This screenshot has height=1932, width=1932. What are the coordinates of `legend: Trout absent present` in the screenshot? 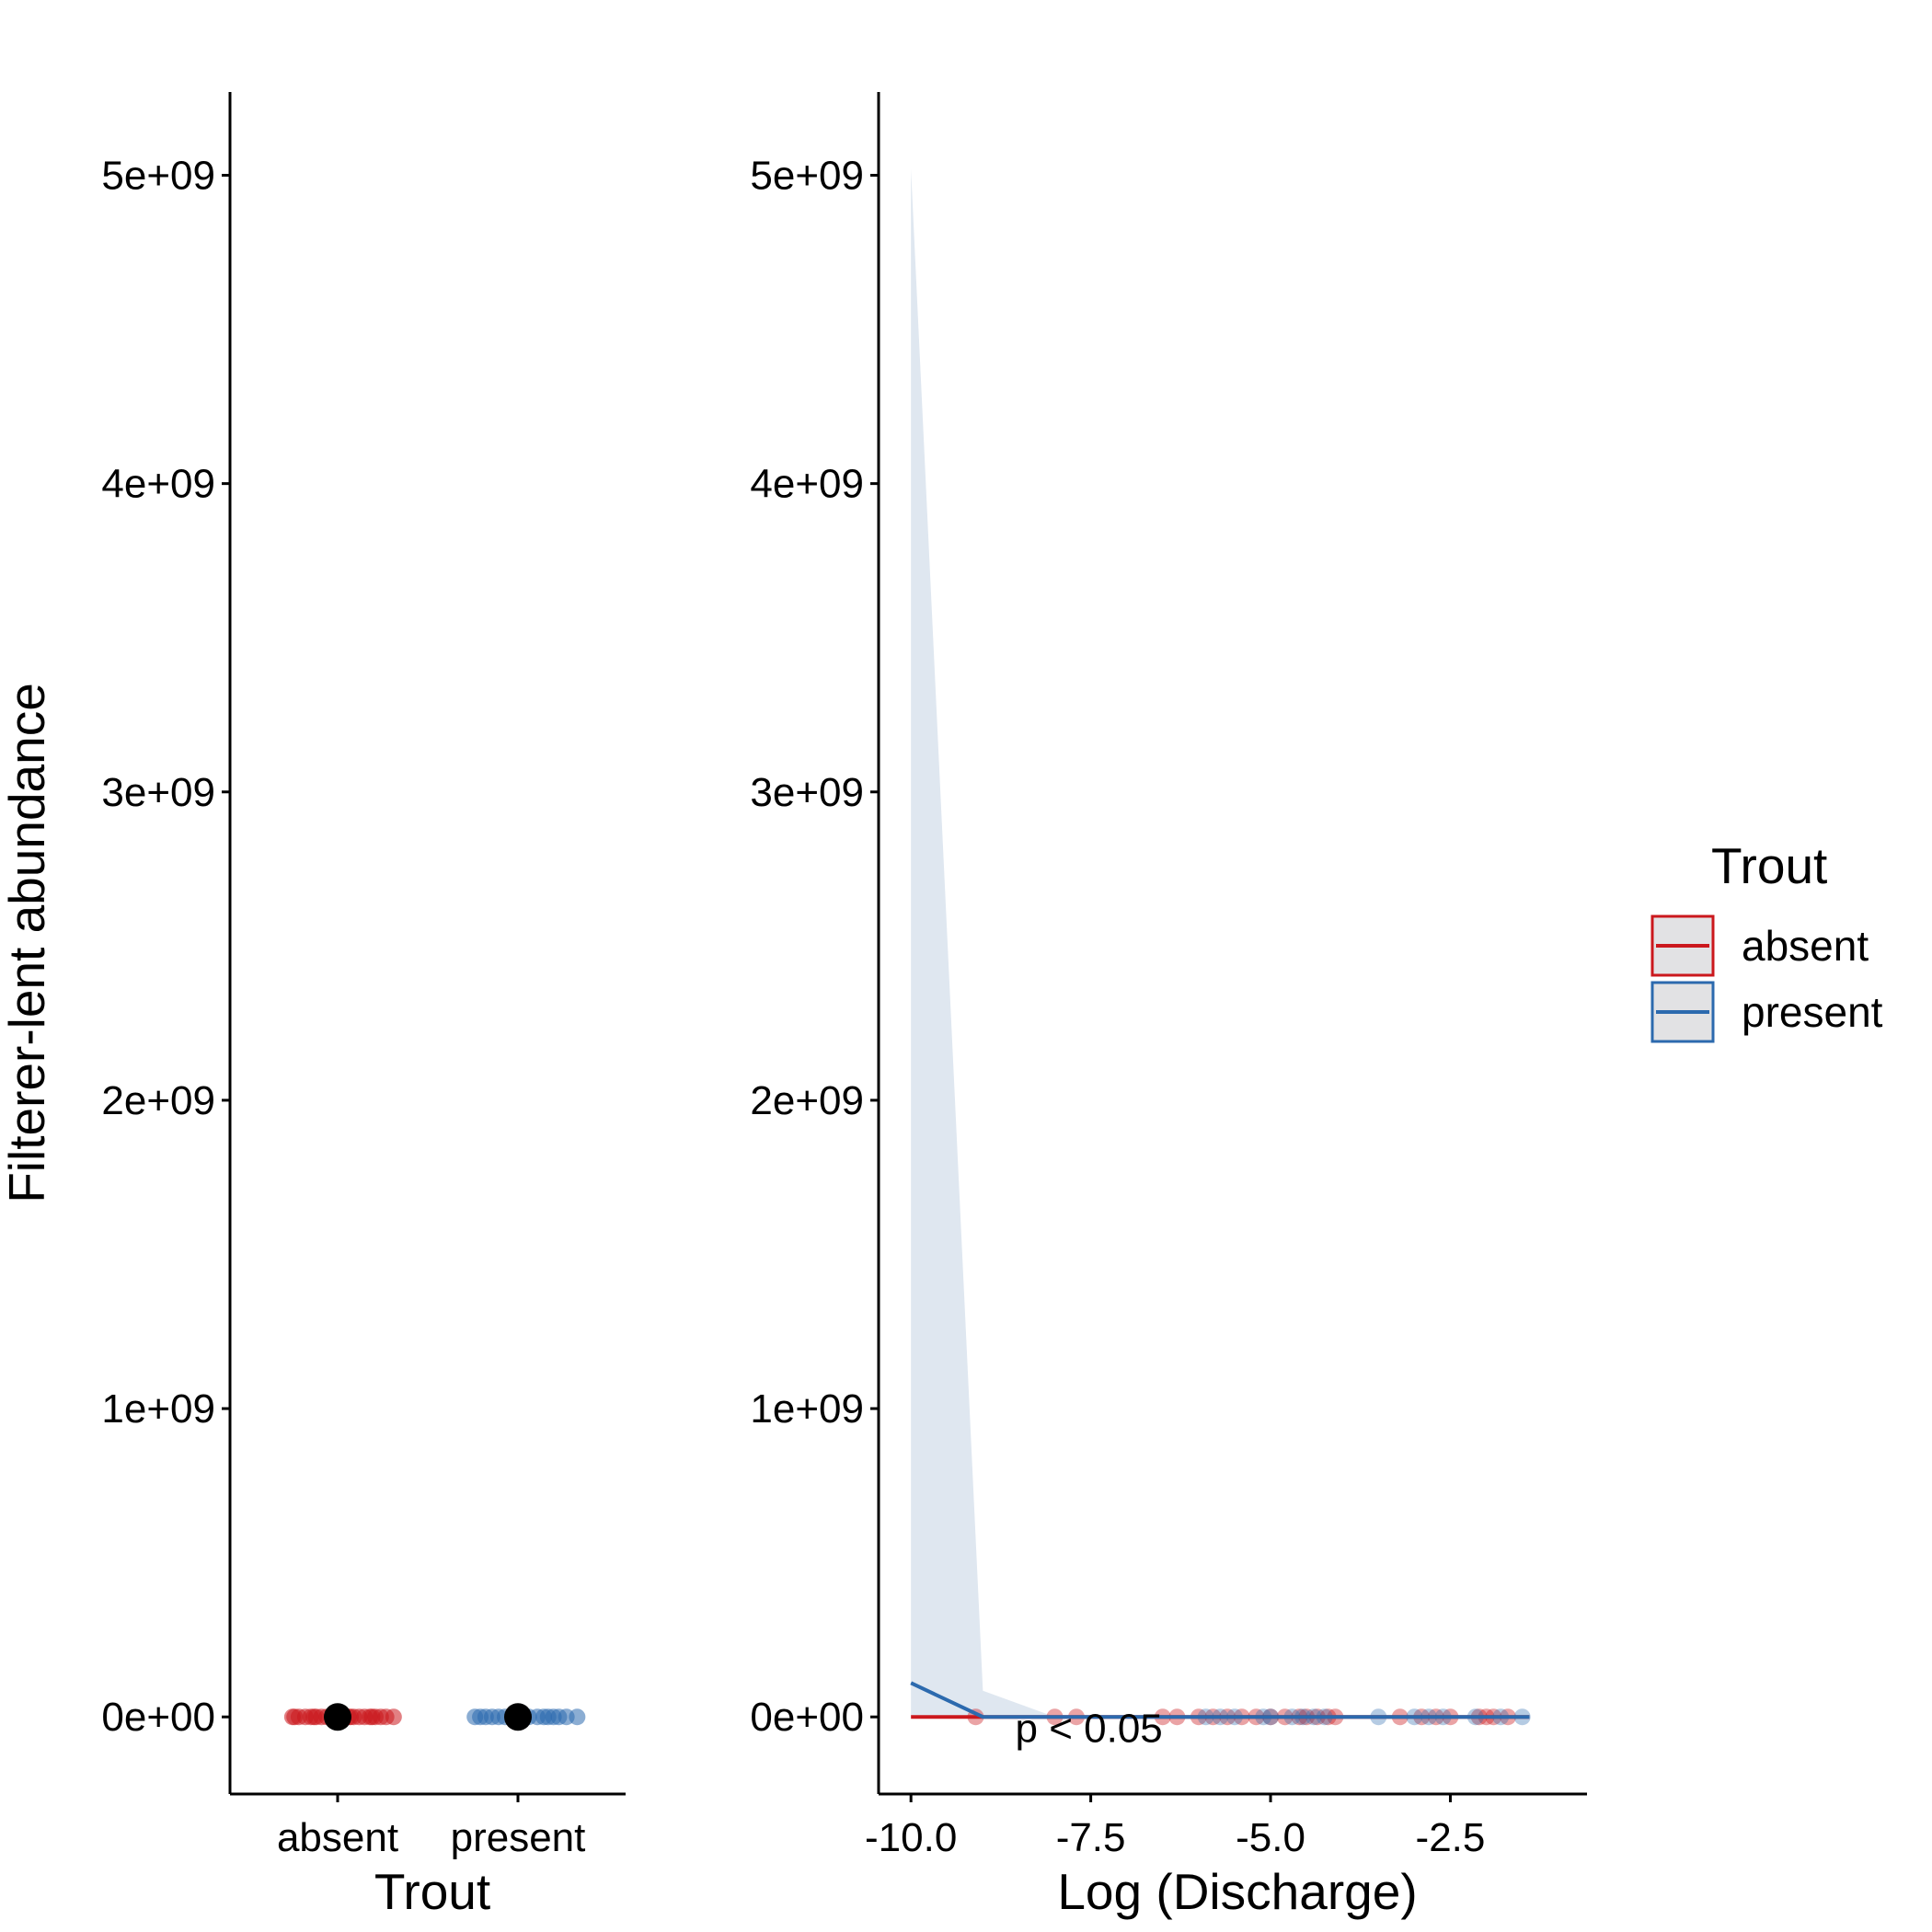 It's located at (1766, 940).